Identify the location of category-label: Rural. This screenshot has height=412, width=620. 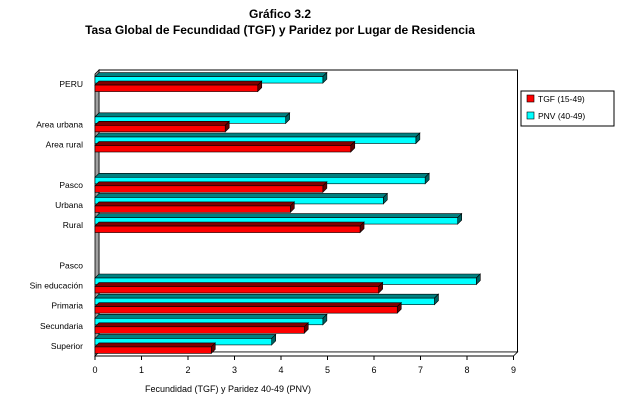
(73, 225).